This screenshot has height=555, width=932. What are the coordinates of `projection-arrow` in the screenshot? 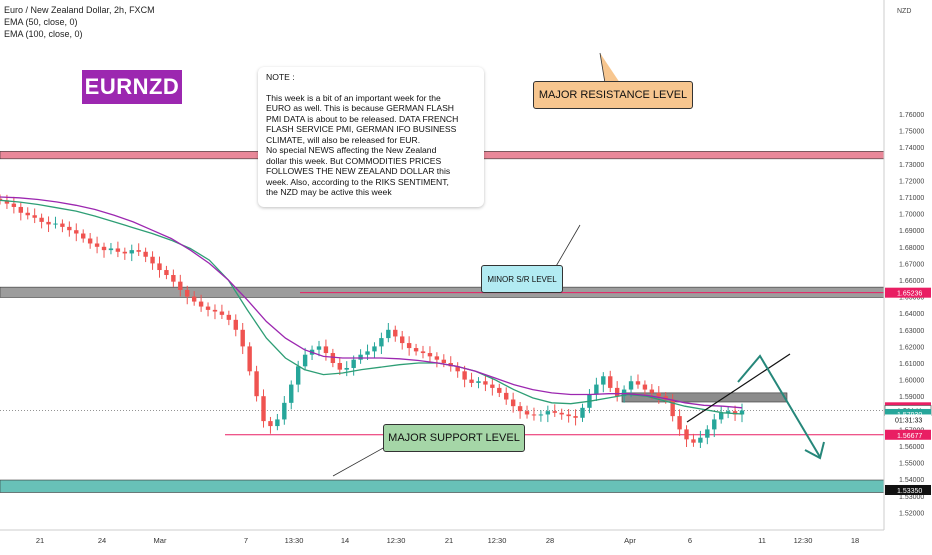 It's located at (779, 406).